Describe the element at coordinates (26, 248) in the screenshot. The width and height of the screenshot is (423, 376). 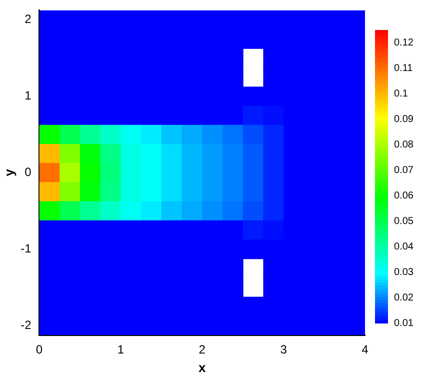
I see `y-tick-label: -1` at that location.